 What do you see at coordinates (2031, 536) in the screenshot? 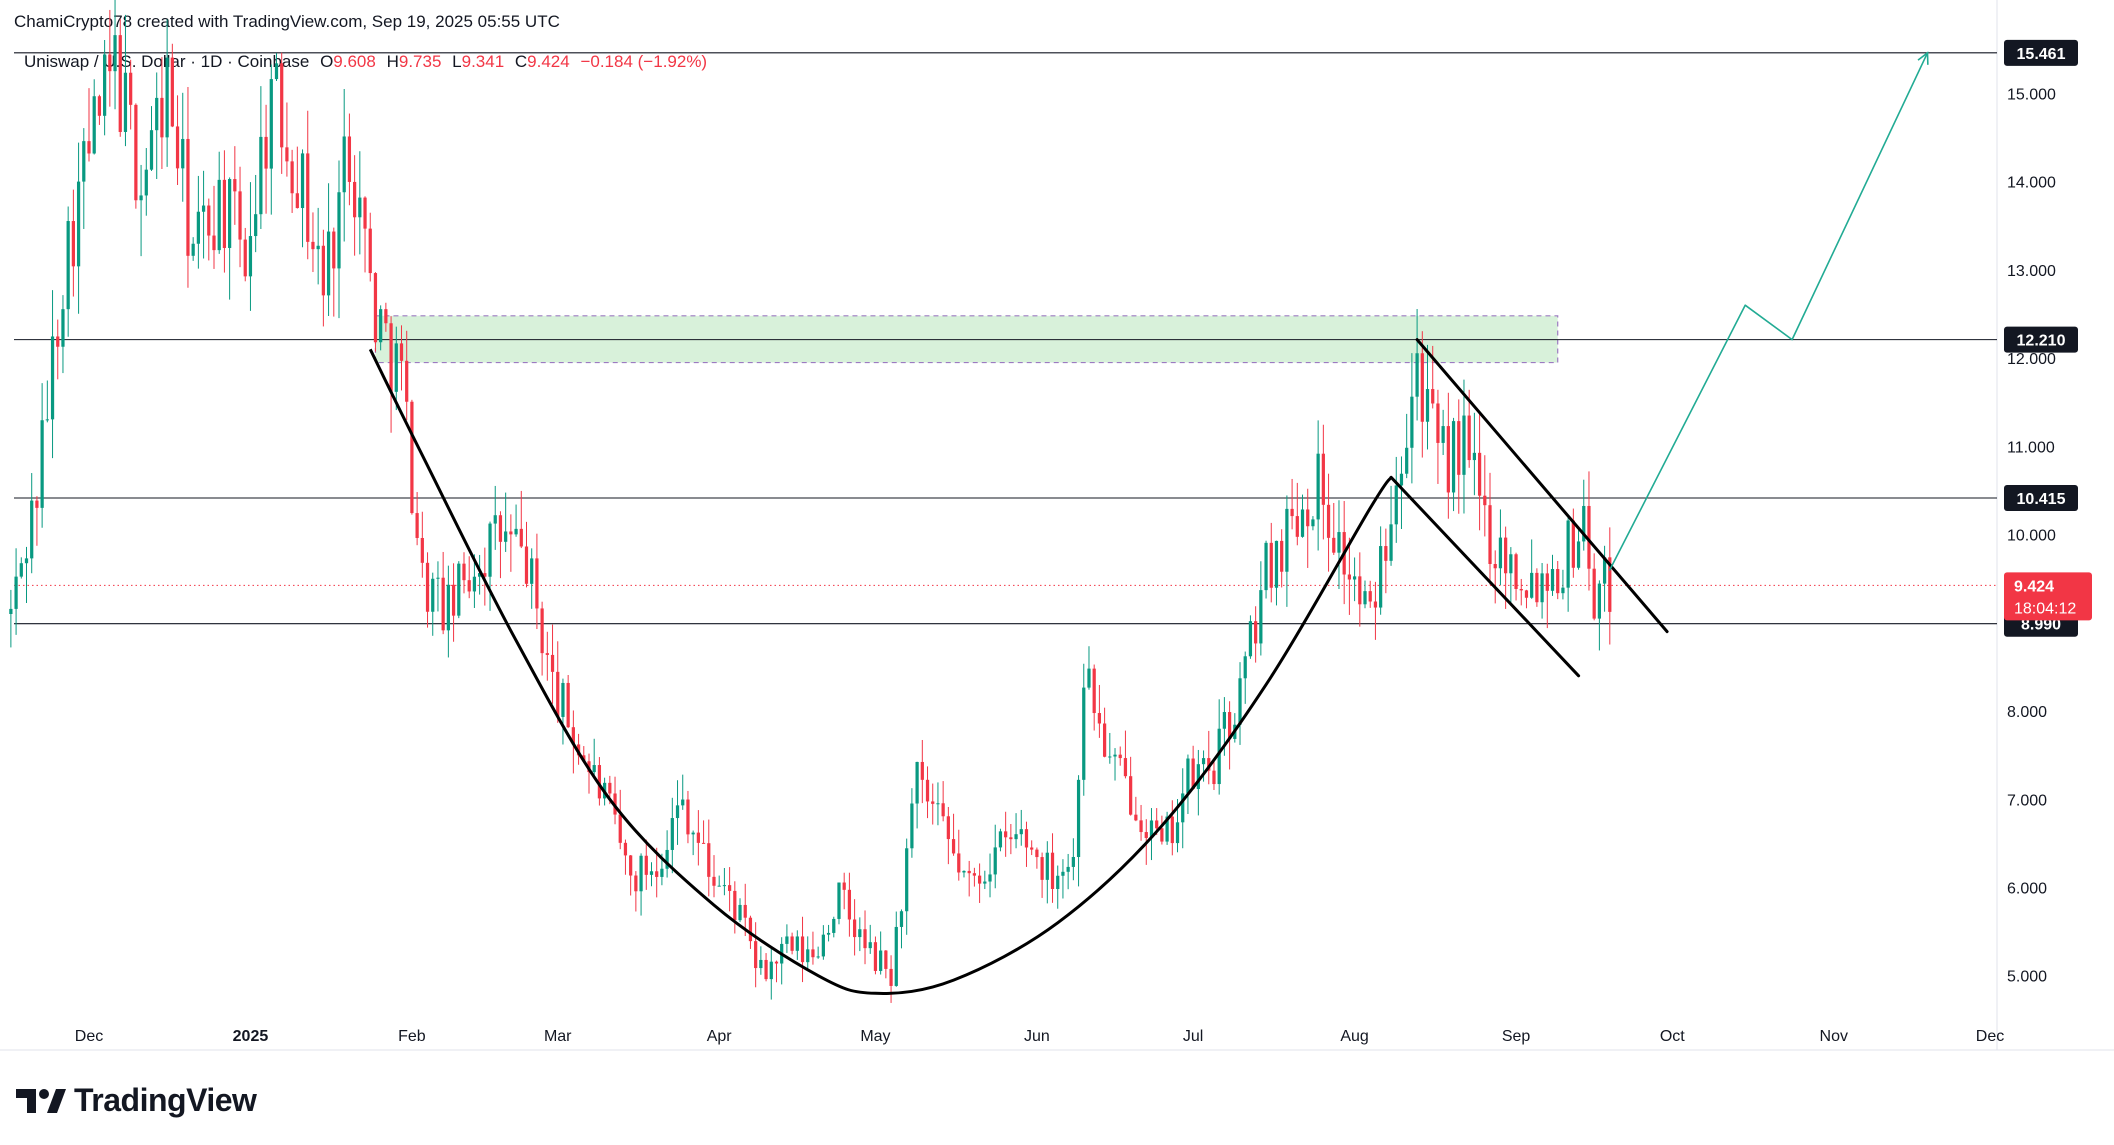
I see `y-axis-tick-label: 10.000` at bounding box center [2031, 536].